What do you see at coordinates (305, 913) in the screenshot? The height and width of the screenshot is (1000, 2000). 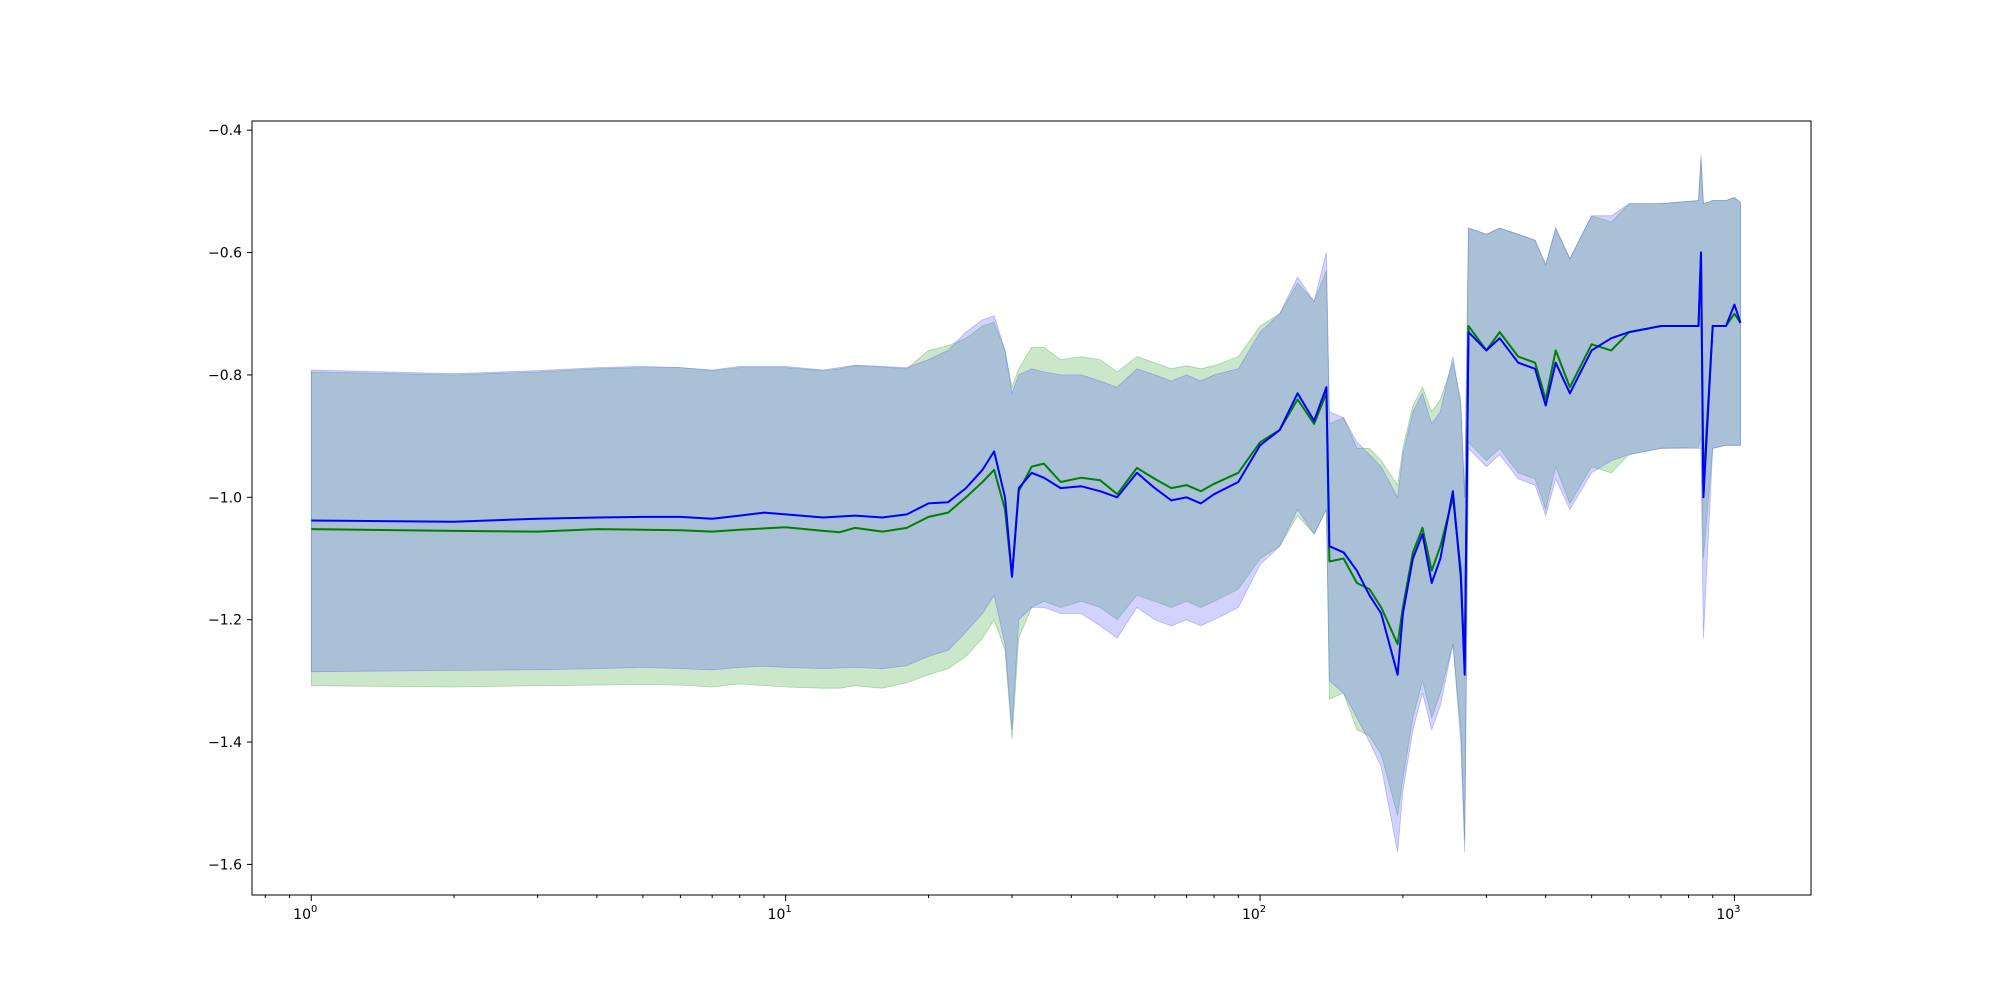 I see `x-tick-label: 10⁰` at bounding box center [305, 913].